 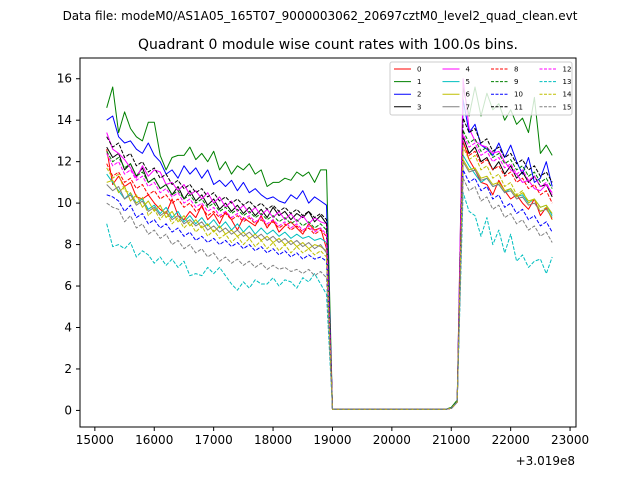 What do you see at coordinates (468, 82) in the screenshot?
I see `legend-label-5: 5` at bounding box center [468, 82].